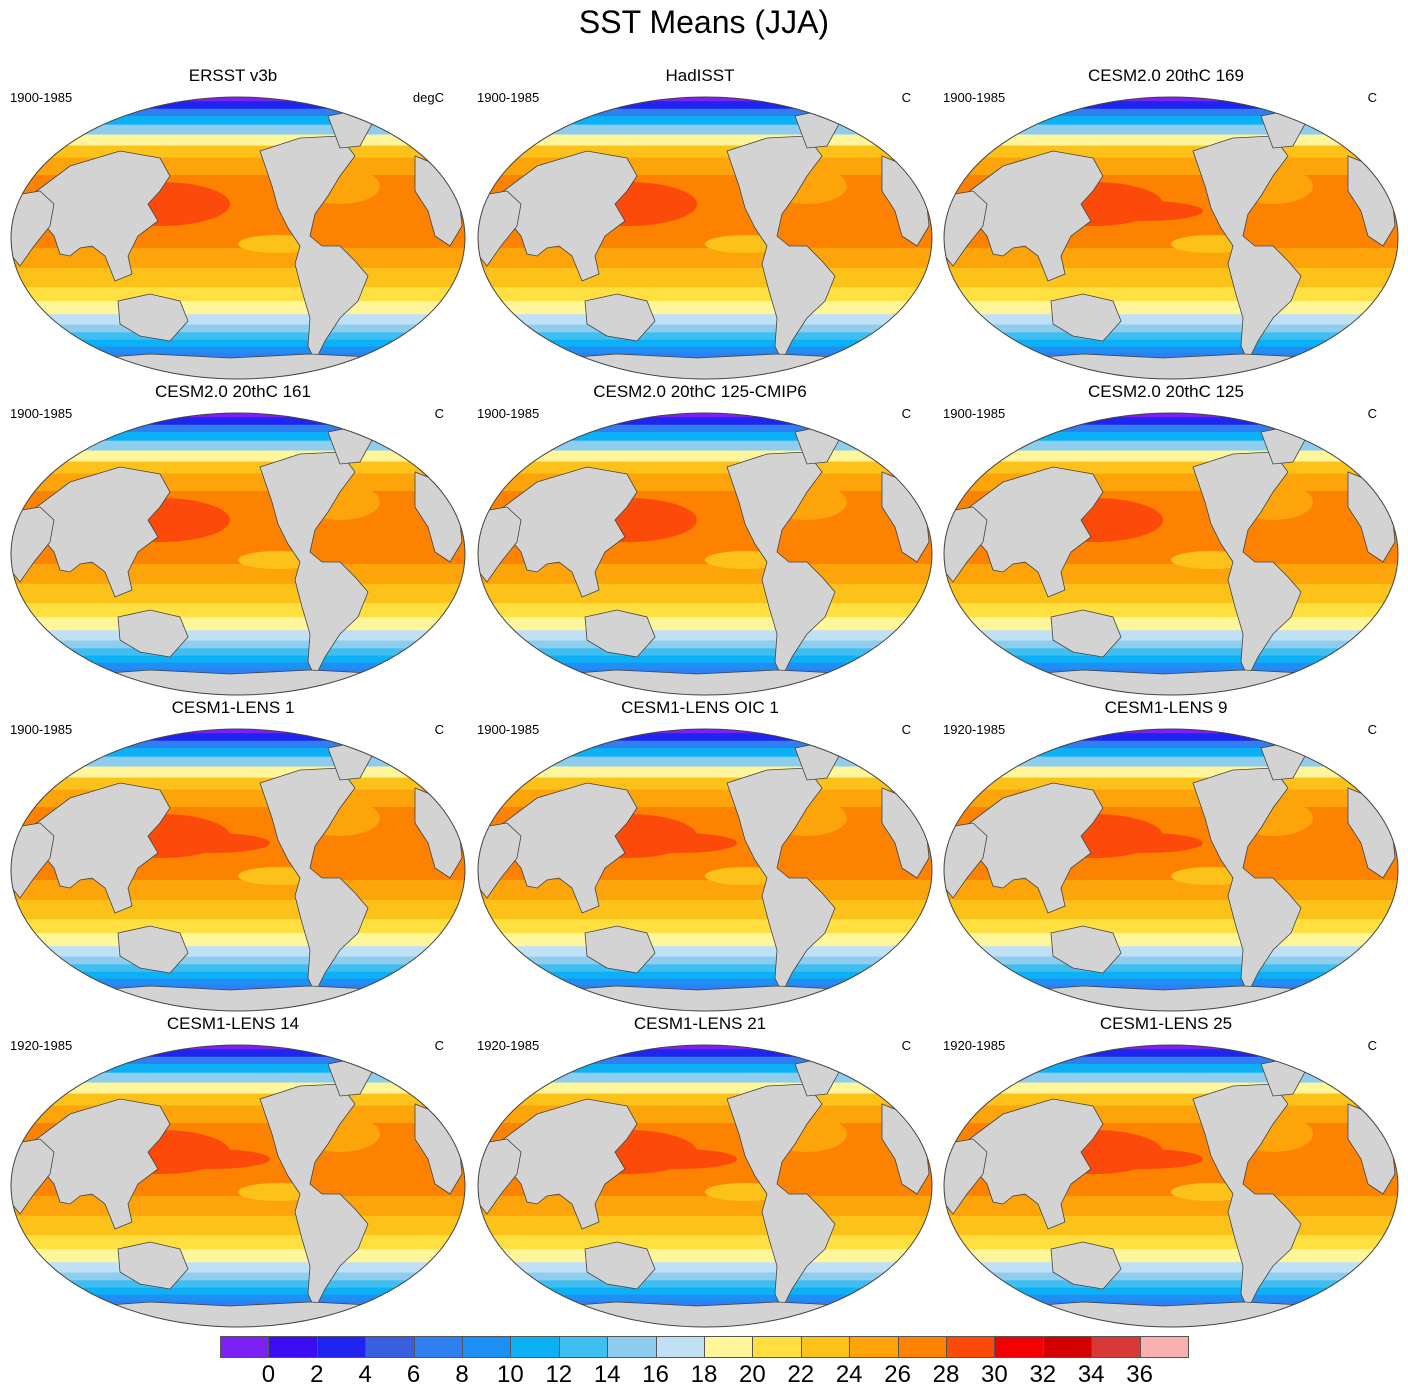 The image size is (1408, 1394). I want to click on colorbar-tick-label: 22, so click(801, 1374).